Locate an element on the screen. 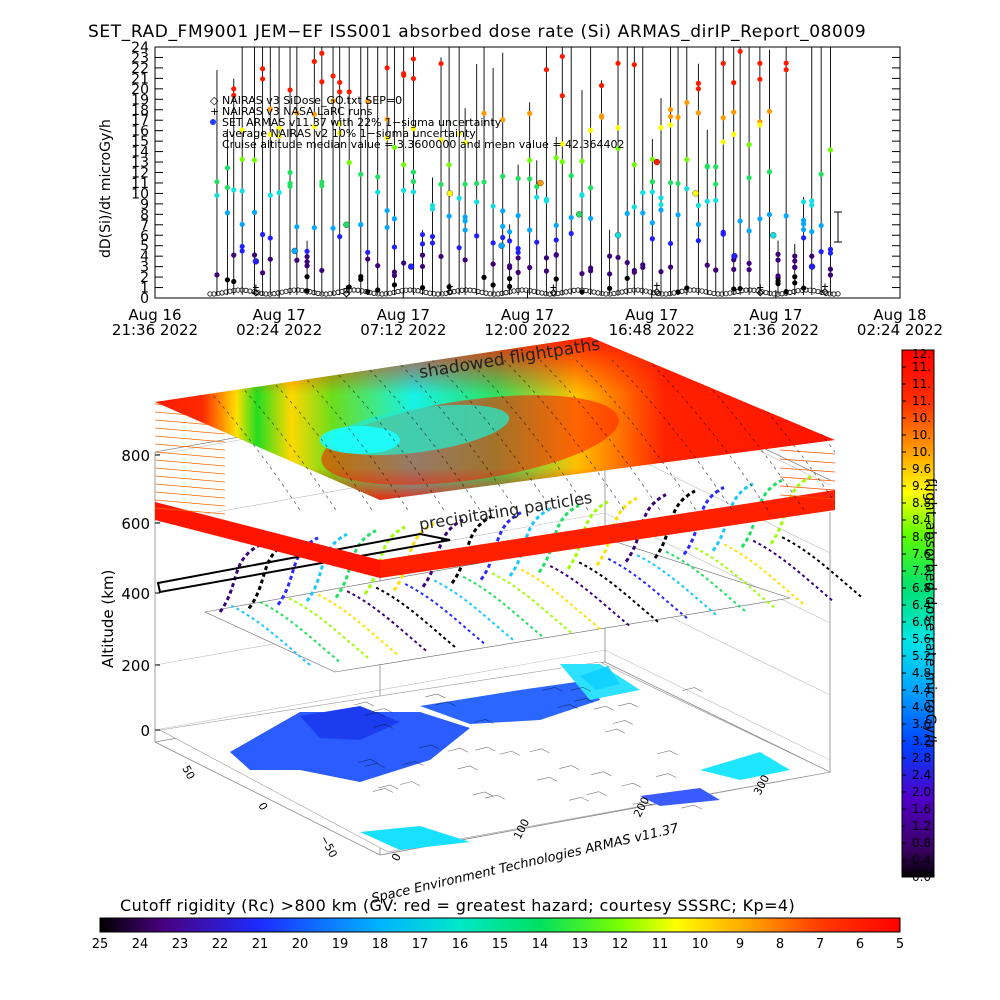  shadowed-flightpaths is located at coordinates (507, 435).